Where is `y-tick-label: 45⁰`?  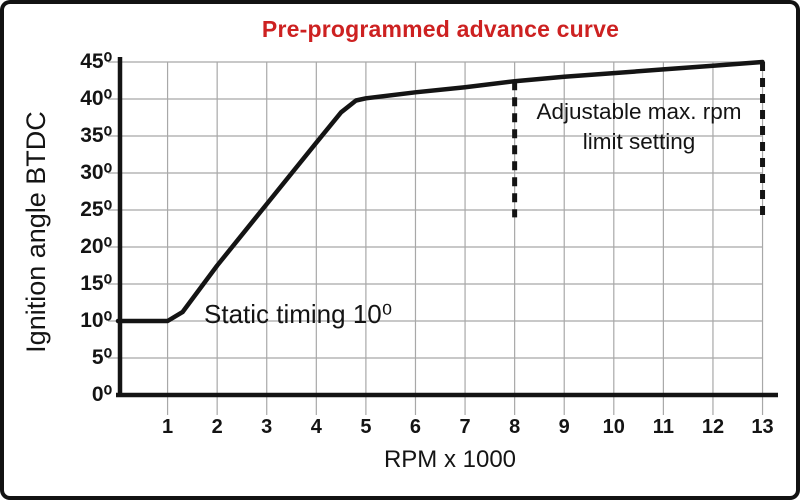 y-tick-label: 45⁰ is located at coordinates (96, 61).